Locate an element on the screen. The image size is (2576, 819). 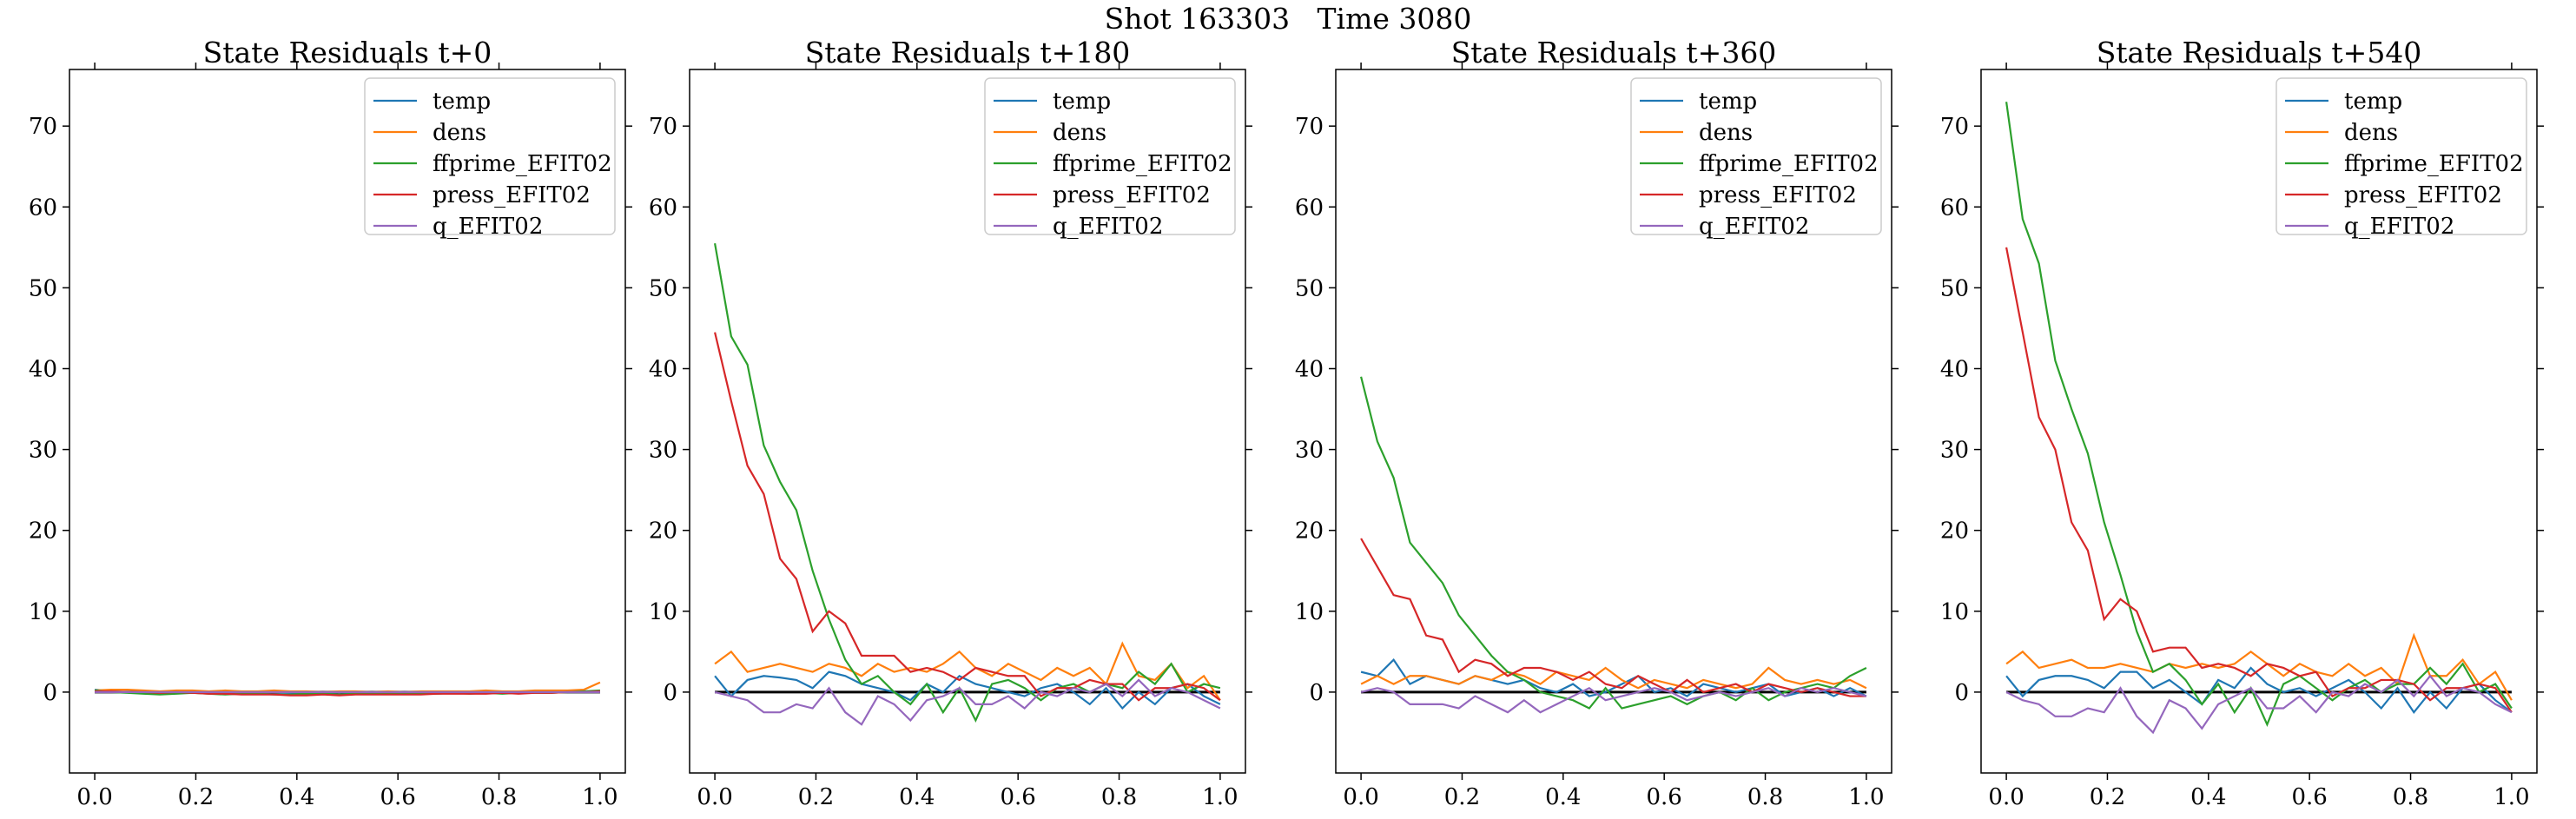
panel-title: State Residuals t+360 is located at coordinates (1614, 52).